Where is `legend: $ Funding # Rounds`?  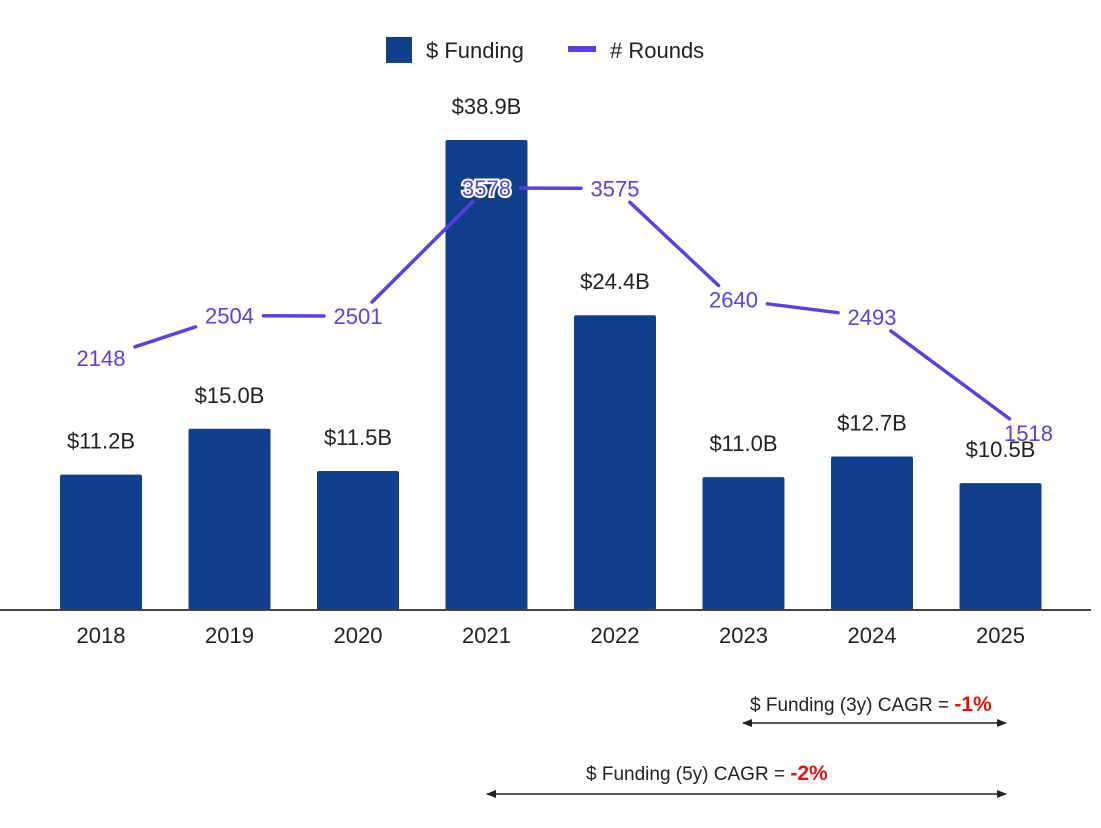 legend: $ Funding # Rounds is located at coordinates (545, 50).